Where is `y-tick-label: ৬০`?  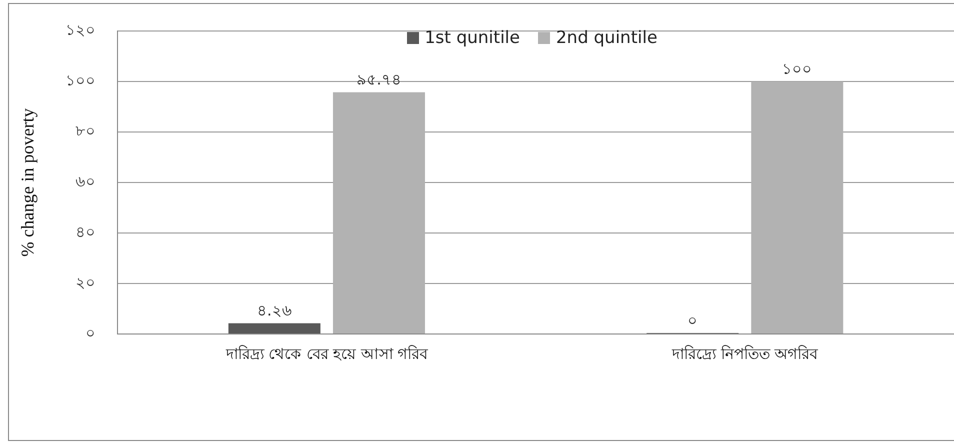 y-tick-label: ৬০ is located at coordinates (86, 181).